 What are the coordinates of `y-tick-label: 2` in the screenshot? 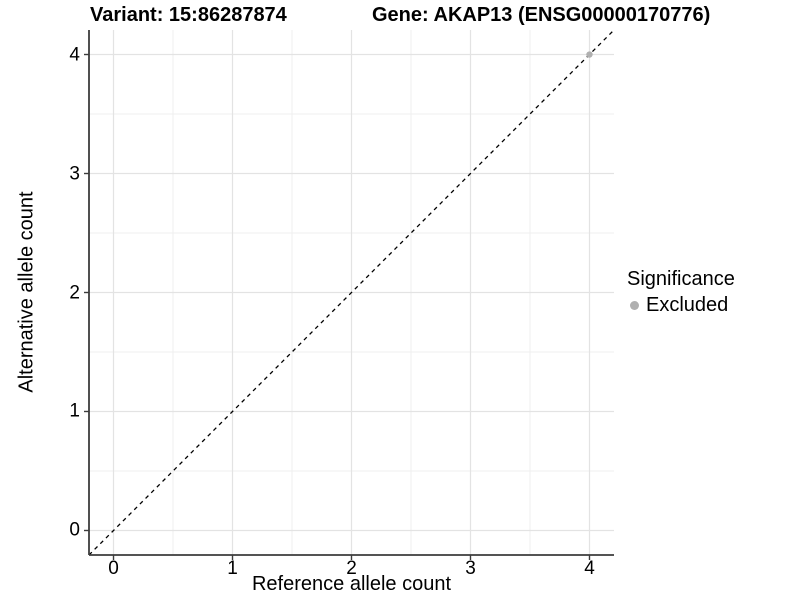 It's located at (74, 292).